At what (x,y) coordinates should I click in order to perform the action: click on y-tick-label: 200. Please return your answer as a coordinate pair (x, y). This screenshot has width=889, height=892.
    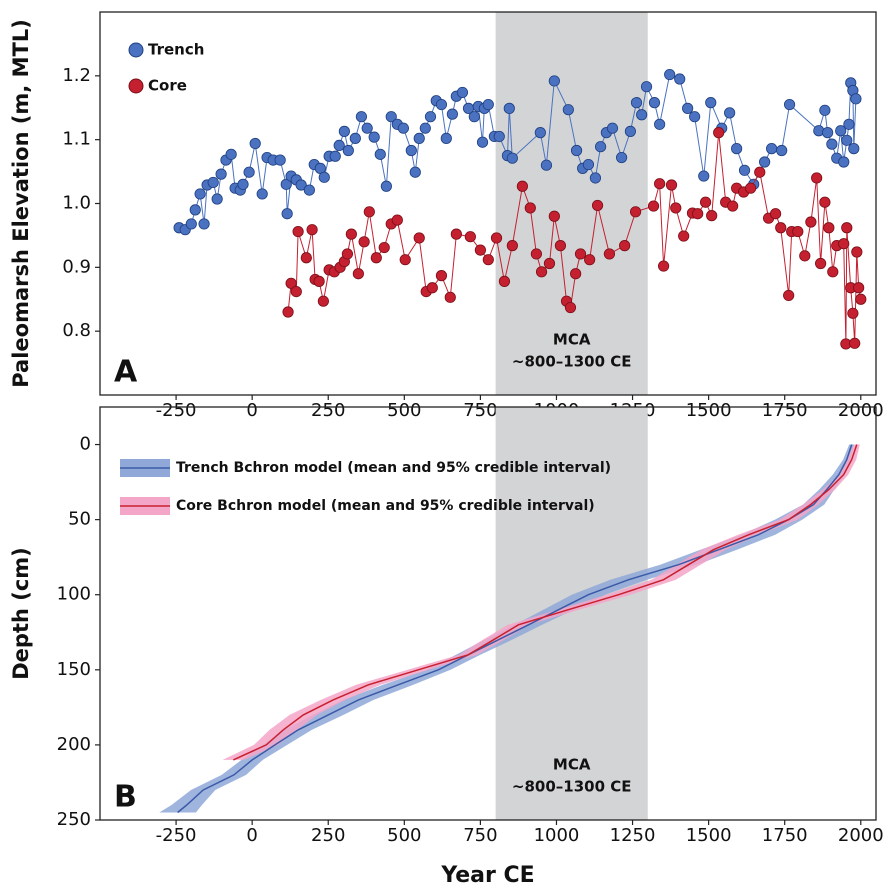
    Looking at the image, I should click on (74, 744).